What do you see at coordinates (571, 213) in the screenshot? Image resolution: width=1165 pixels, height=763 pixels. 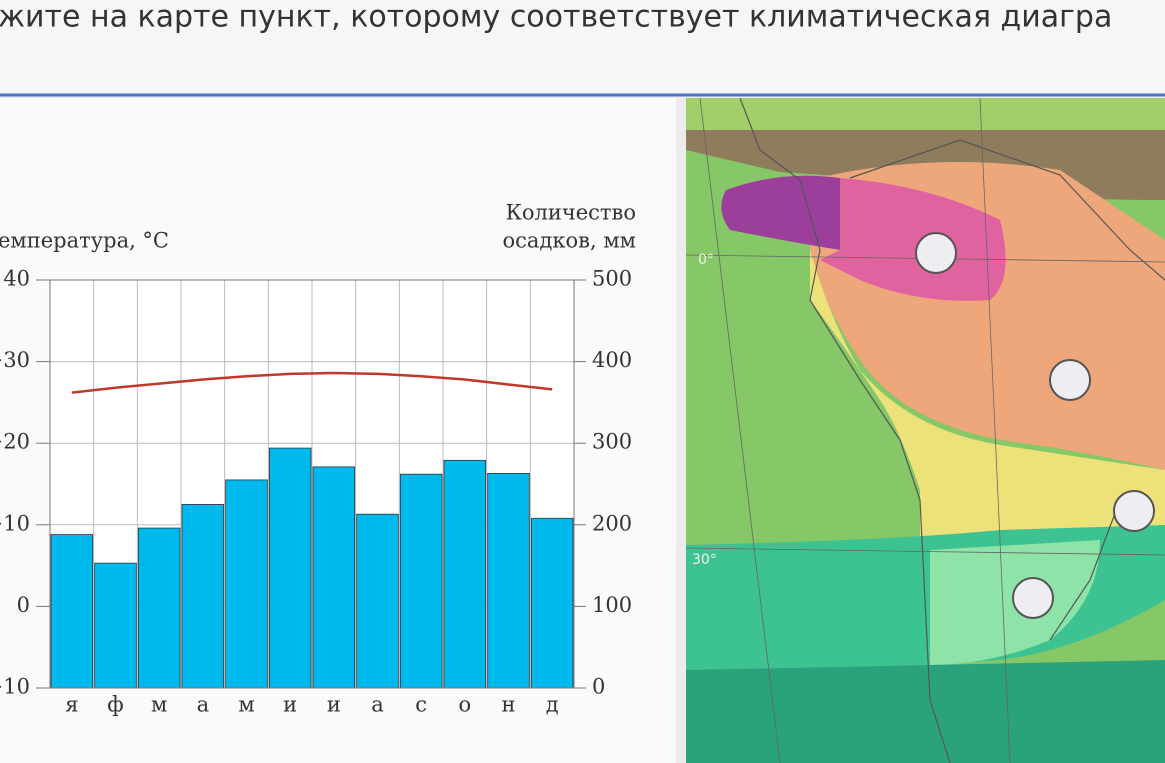 I see `y2-axis-label: Количество` at bounding box center [571, 213].